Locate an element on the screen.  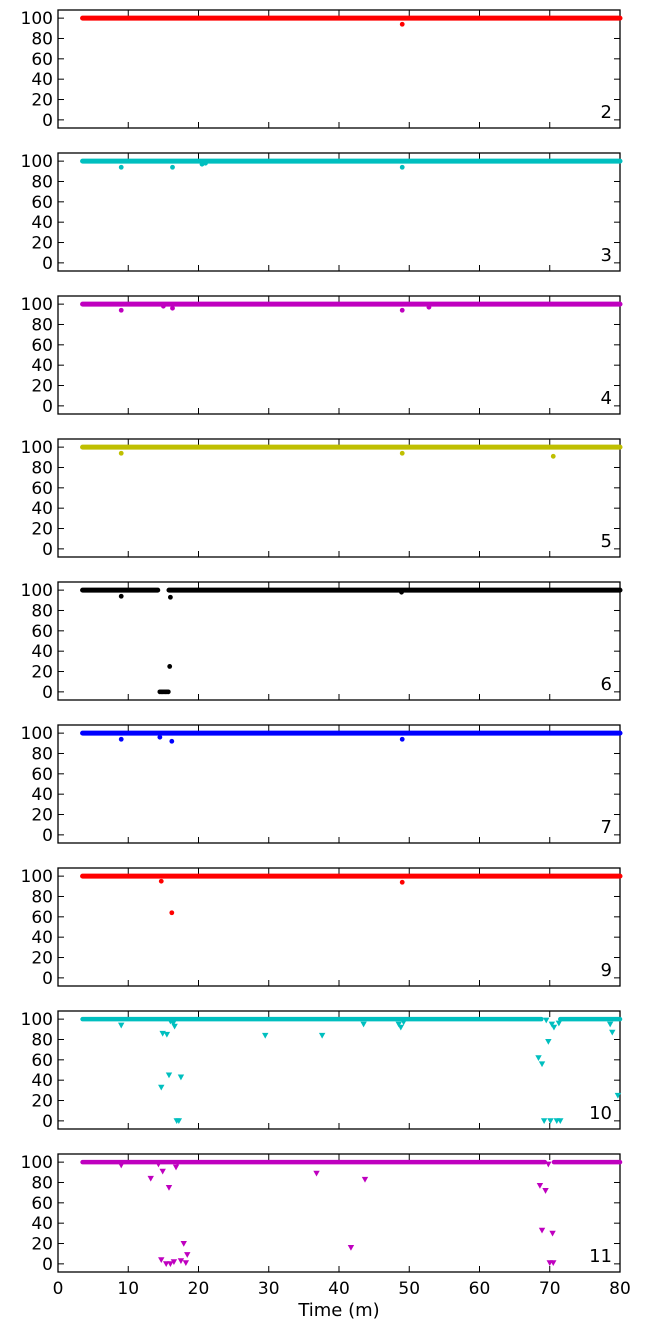
x-tick-label: 70 is located at coordinates (550, 1289).